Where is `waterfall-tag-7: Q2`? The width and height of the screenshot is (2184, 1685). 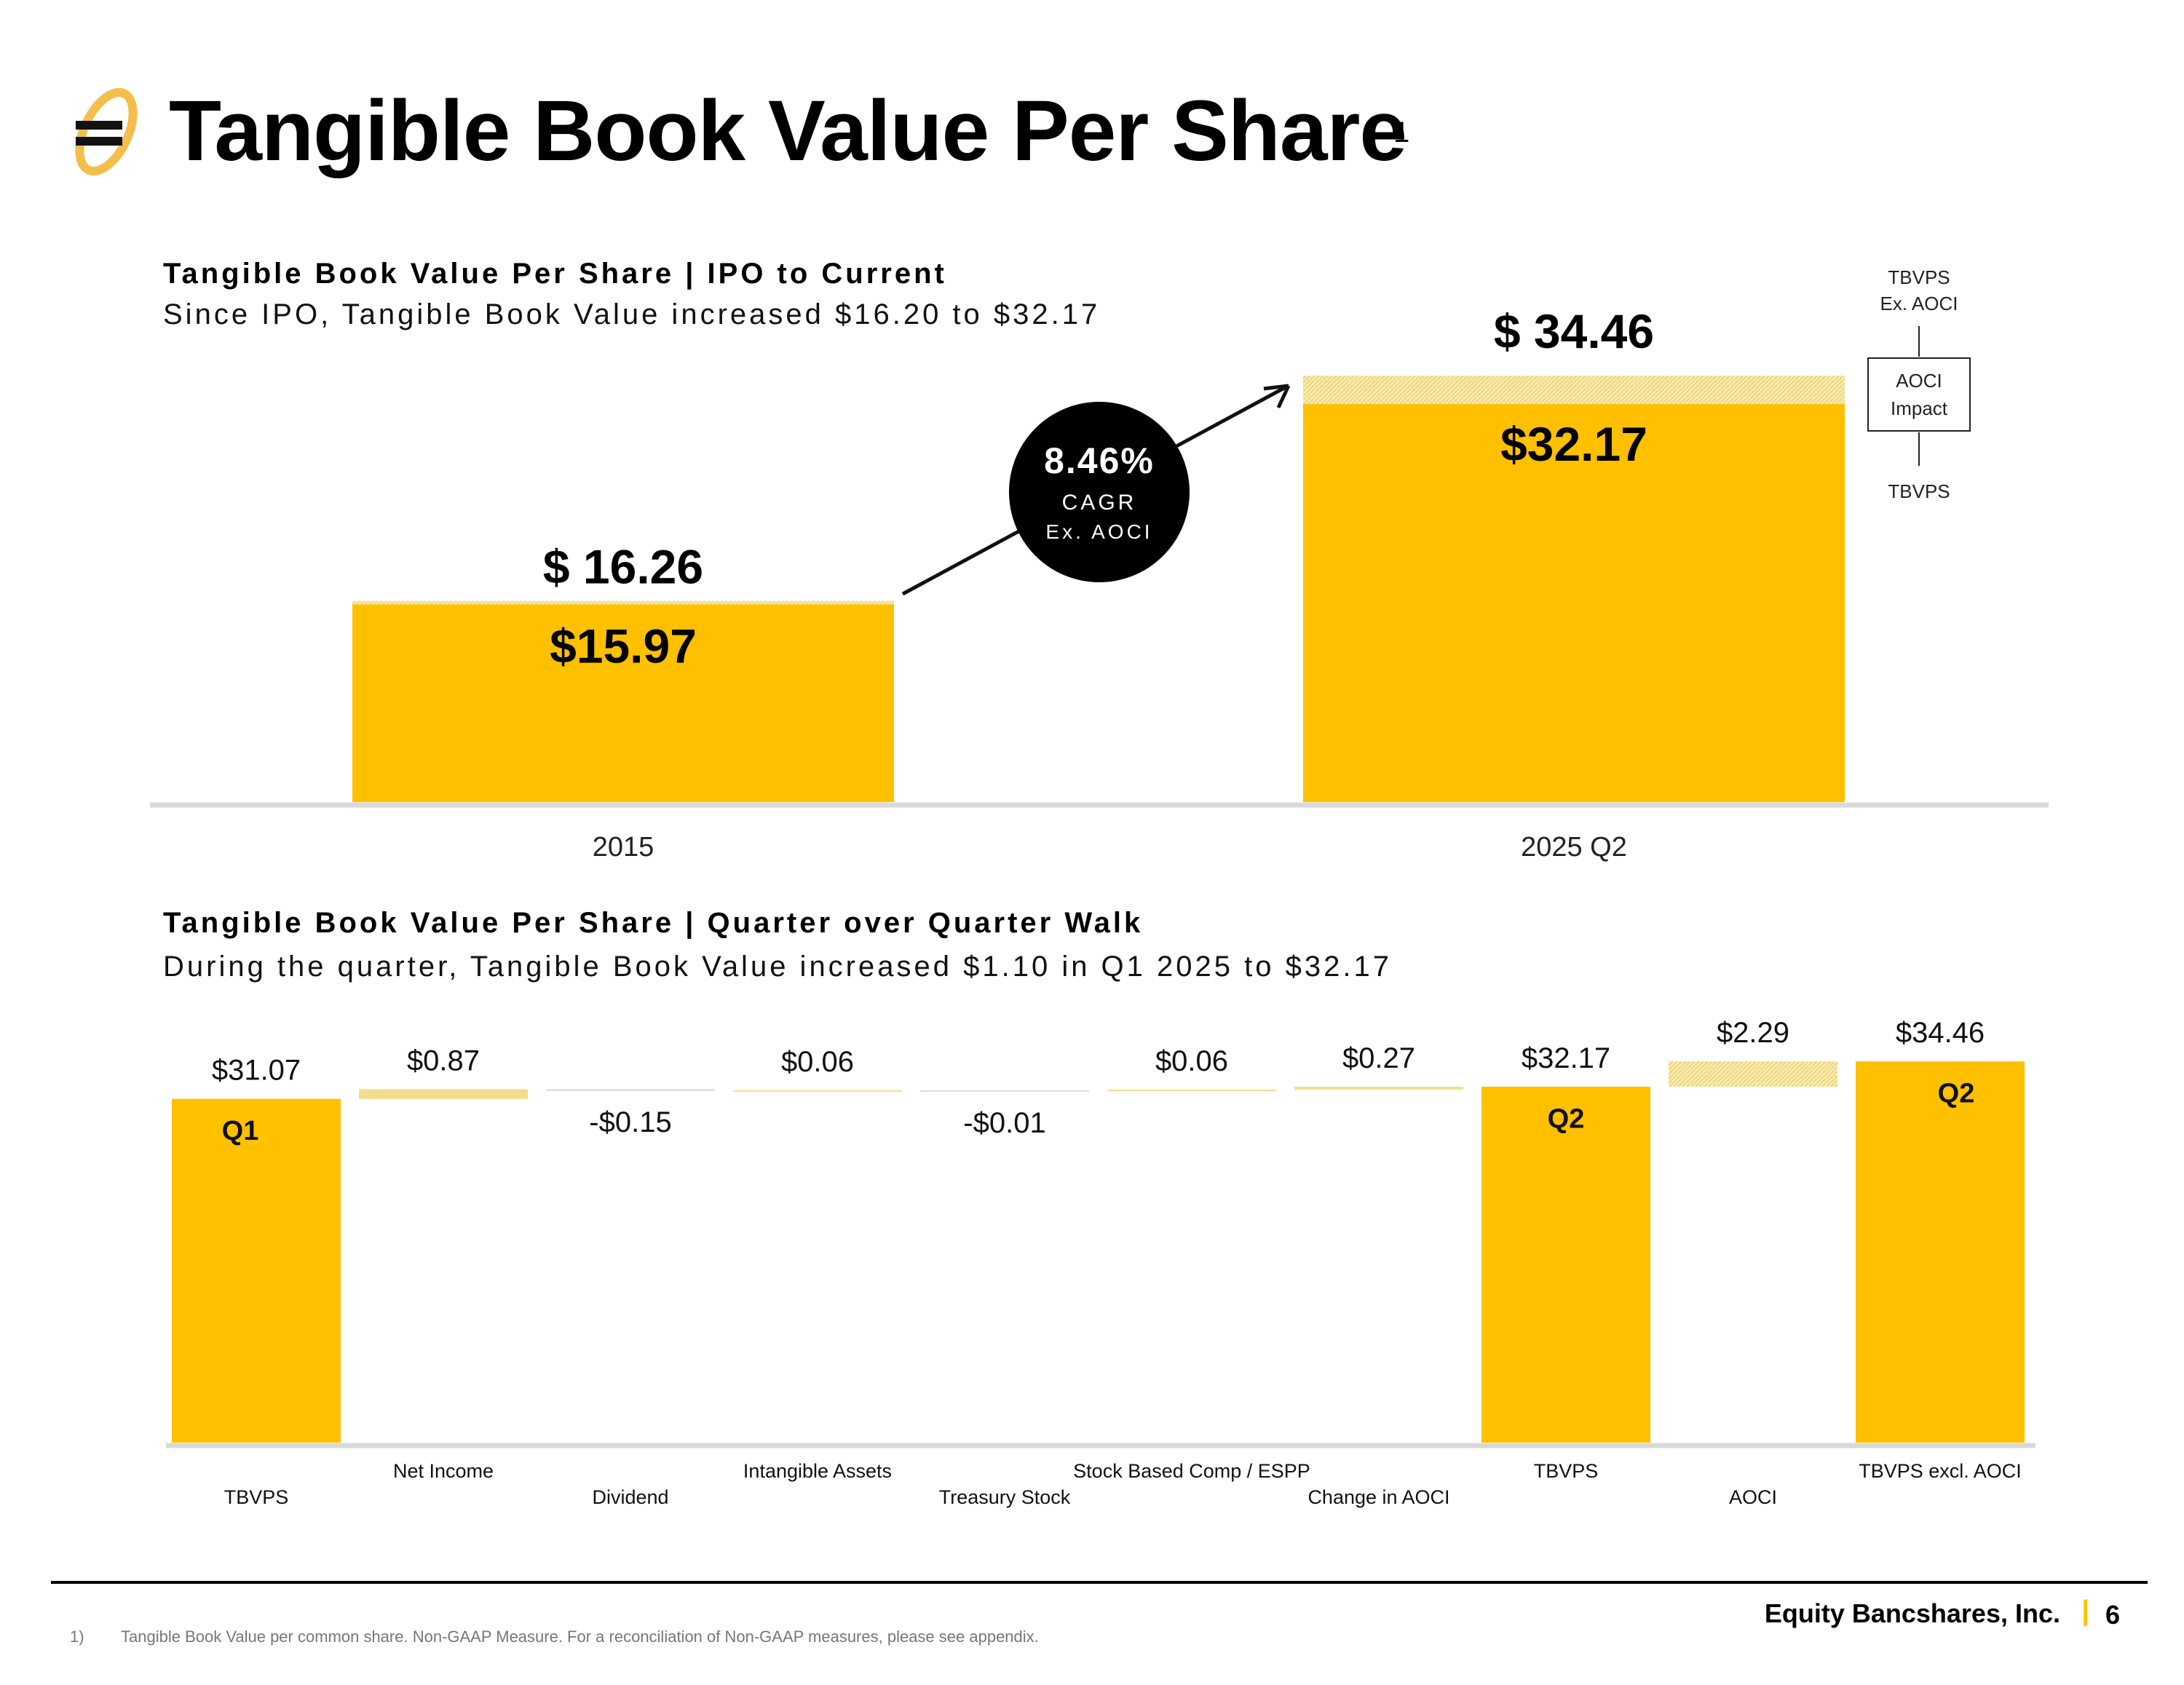 waterfall-tag-7: Q2 is located at coordinates (1566, 1118).